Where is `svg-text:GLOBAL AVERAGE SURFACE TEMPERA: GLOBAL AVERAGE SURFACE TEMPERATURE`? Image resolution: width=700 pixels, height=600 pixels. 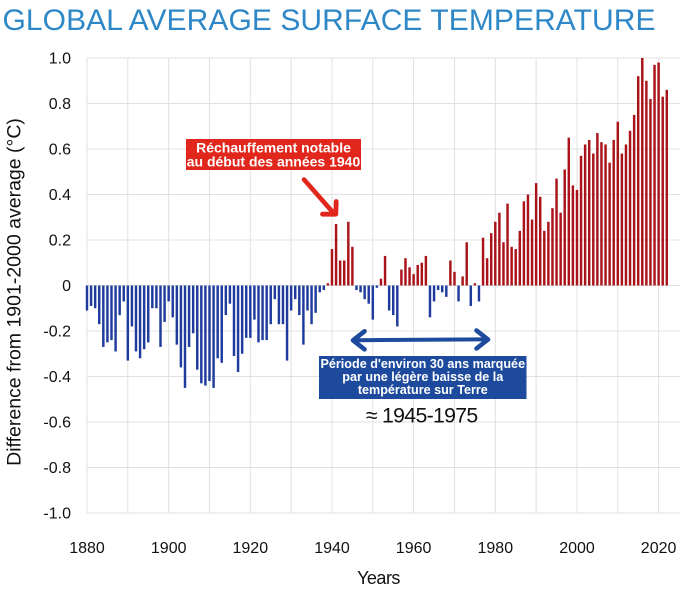 svg-text:GLOBAL AVERAGE SURFACE TEMPERA: GLOBAL AVERAGE SURFACE TEMPERATURE is located at coordinates (329, 20).